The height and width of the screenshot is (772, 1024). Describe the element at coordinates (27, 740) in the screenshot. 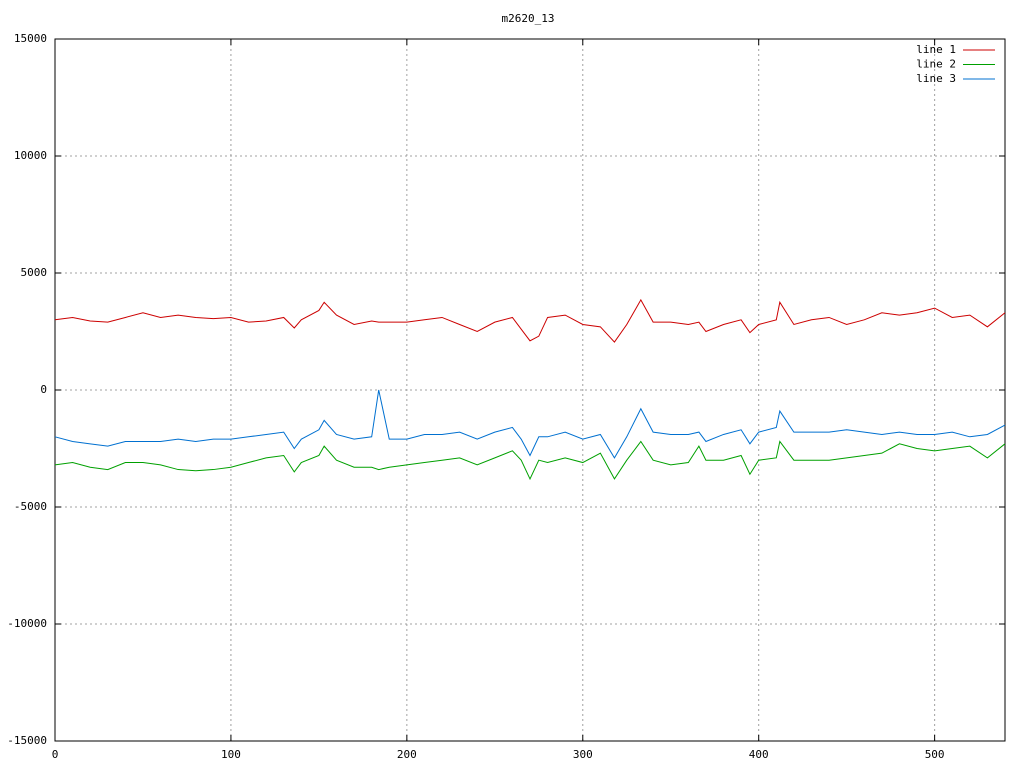

I see `y-tick-label: -15000` at that location.